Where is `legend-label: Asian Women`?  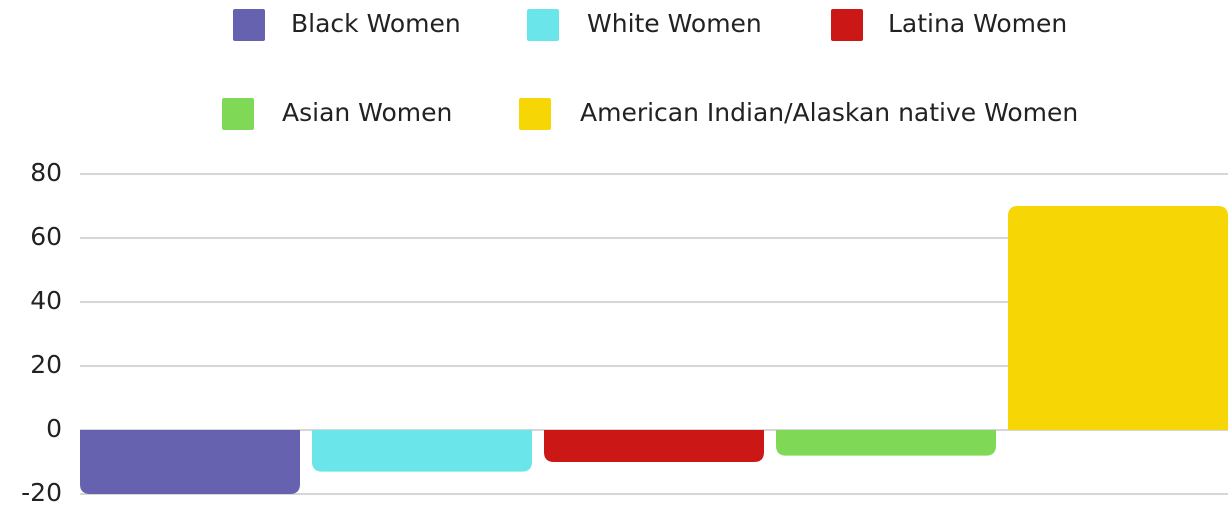
legend-label: Asian Women is located at coordinates (367, 112).